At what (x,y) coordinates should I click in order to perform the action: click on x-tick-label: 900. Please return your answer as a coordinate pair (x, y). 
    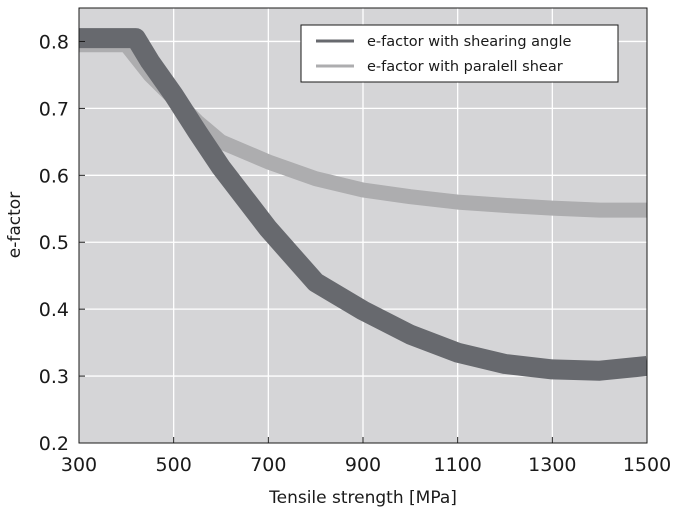
    Looking at the image, I should click on (363, 465).